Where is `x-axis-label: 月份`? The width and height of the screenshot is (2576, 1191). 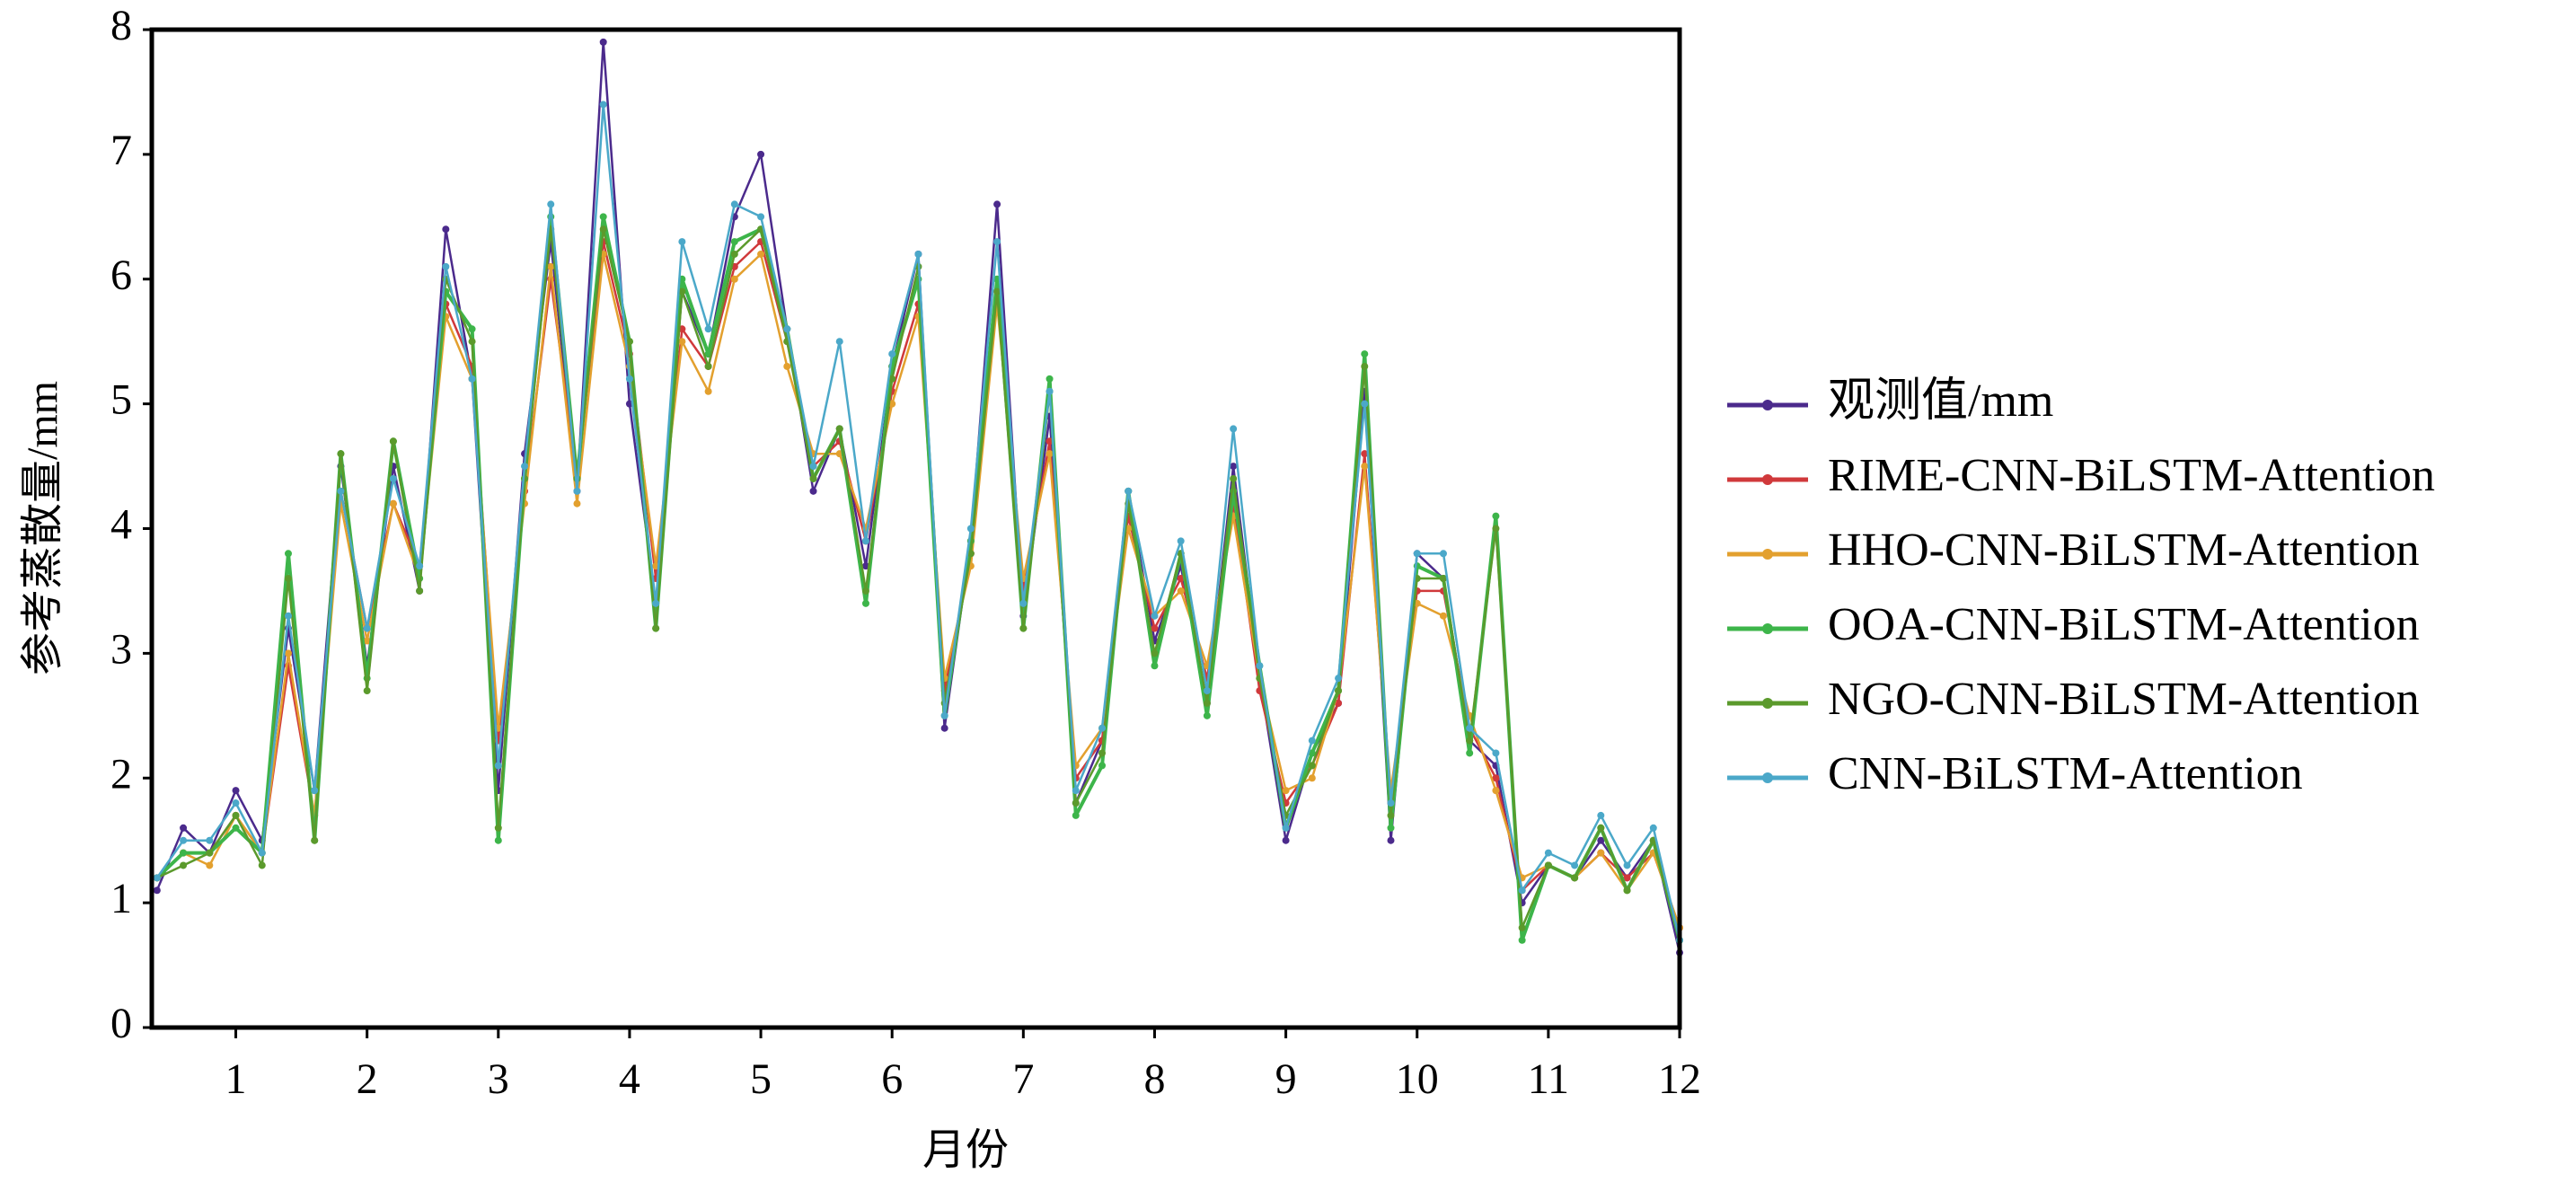
x-axis-label: 月份 is located at coordinates (965, 1150).